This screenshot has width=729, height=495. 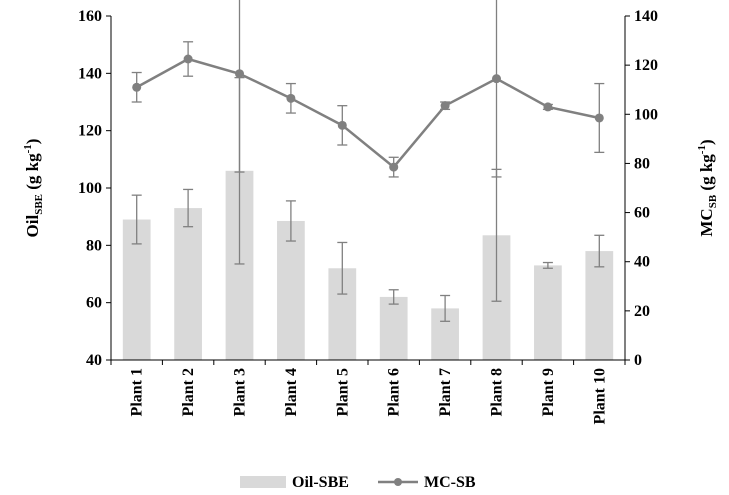 What do you see at coordinates (94, 360) in the screenshot?
I see `y-left-tick-label: 40` at bounding box center [94, 360].